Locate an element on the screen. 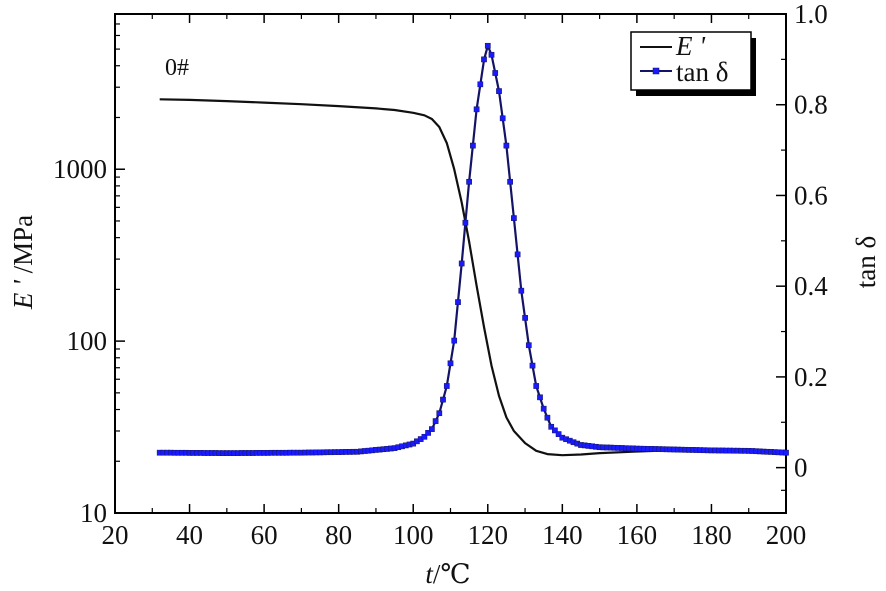 The height and width of the screenshot is (591, 886). legend-box is located at coordinates (691, 61).